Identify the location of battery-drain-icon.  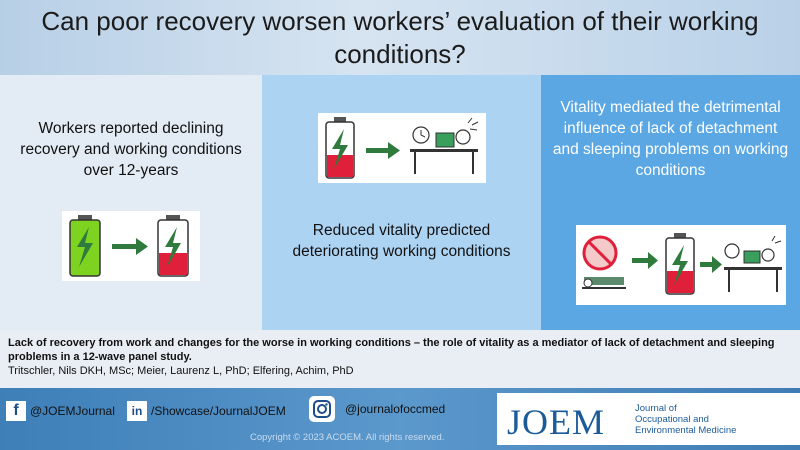
(129, 246).